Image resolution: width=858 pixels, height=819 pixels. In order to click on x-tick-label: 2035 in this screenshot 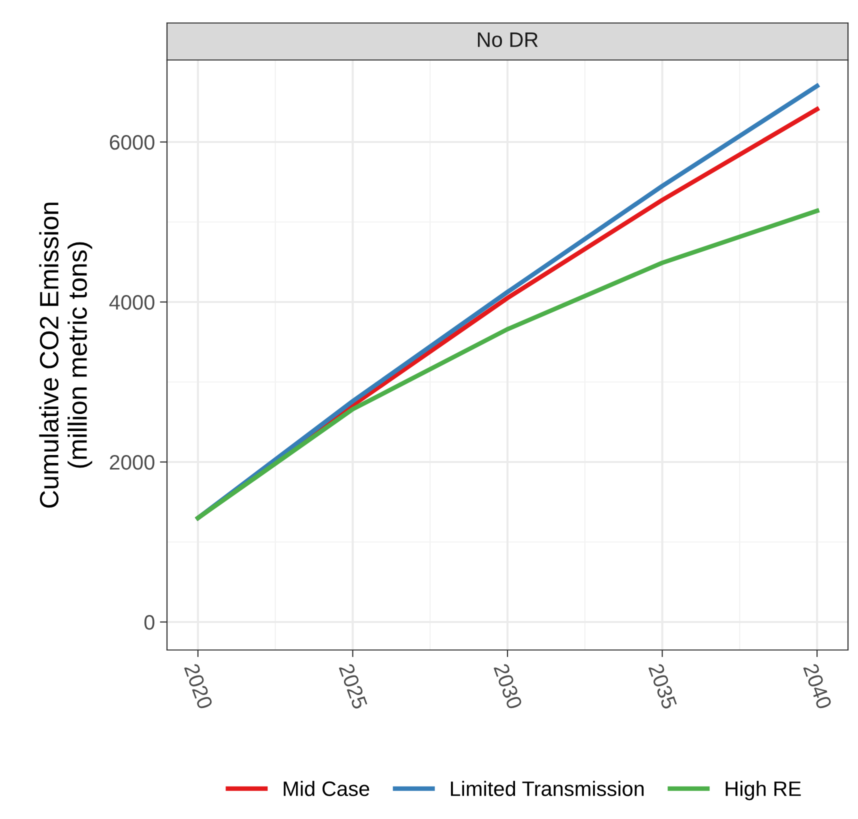, I will do `click(663, 686)`.